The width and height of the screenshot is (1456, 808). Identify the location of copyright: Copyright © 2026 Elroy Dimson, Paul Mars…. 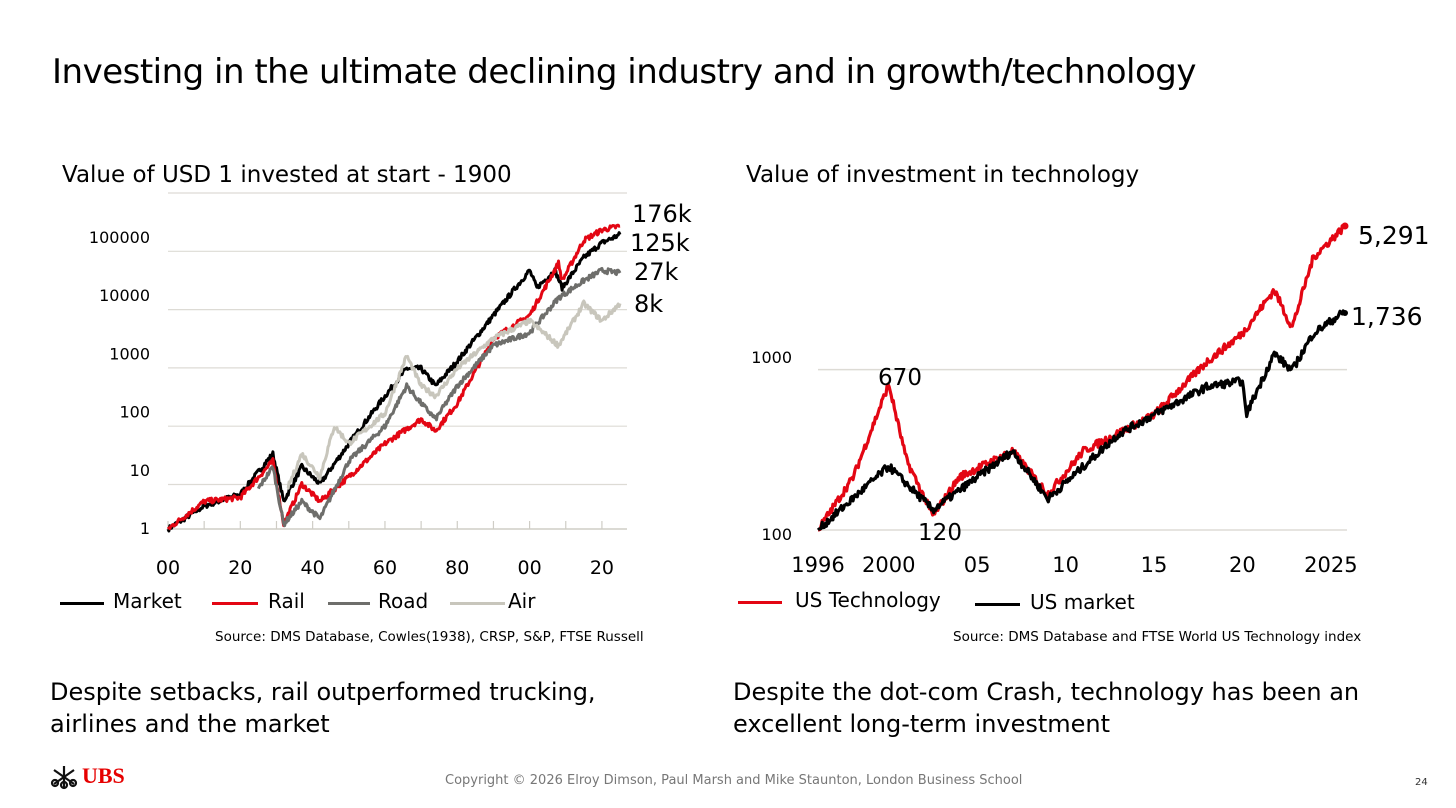
(734, 780).